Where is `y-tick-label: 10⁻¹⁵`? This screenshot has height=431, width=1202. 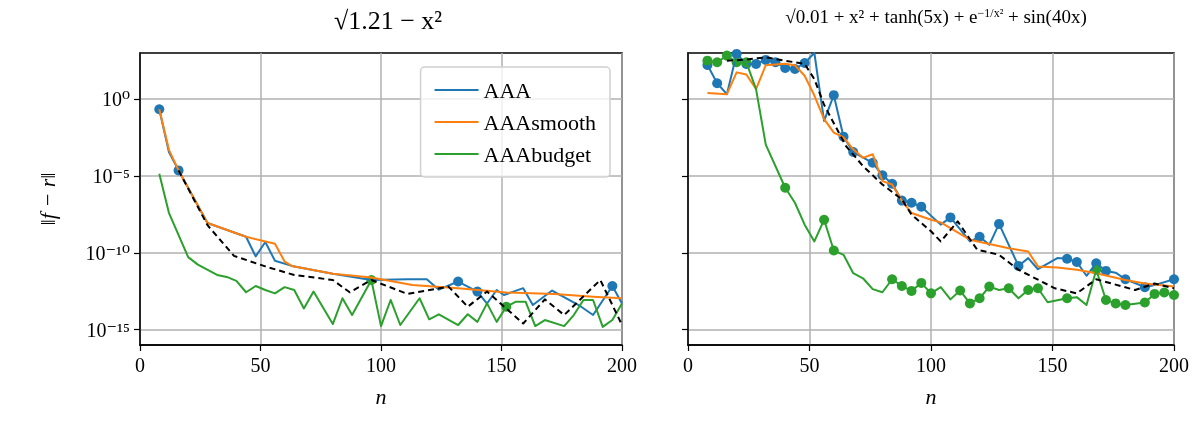 y-tick-label: 10⁻¹⁵ is located at coordinates (108, 329).